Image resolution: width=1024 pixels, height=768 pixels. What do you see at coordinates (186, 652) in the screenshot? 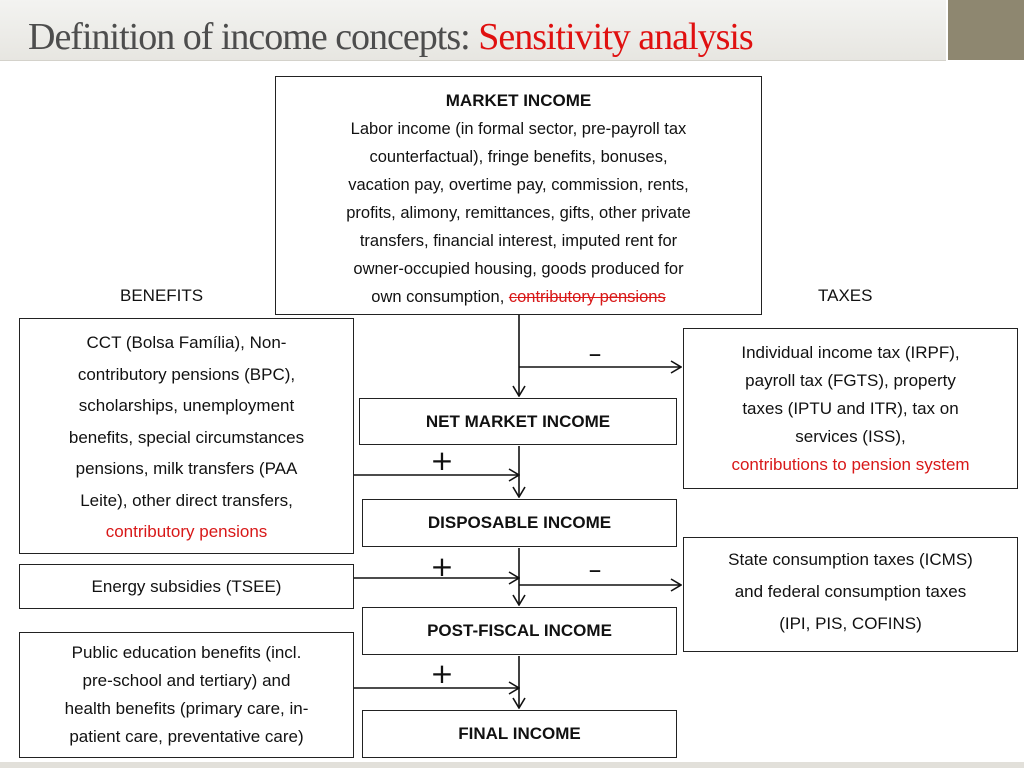
I see `education-line: Public education benefits (incl.` at bounding box center [186, 652].